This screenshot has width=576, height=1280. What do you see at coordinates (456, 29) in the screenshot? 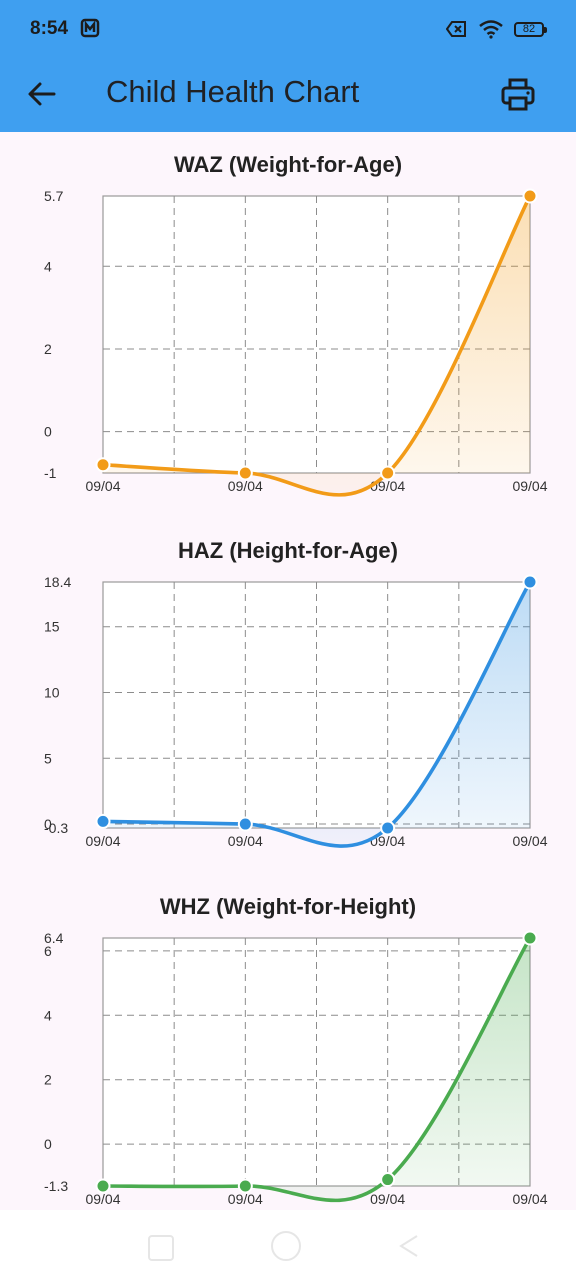
I see `sim-off-icon` at bounding box center [456, 29].